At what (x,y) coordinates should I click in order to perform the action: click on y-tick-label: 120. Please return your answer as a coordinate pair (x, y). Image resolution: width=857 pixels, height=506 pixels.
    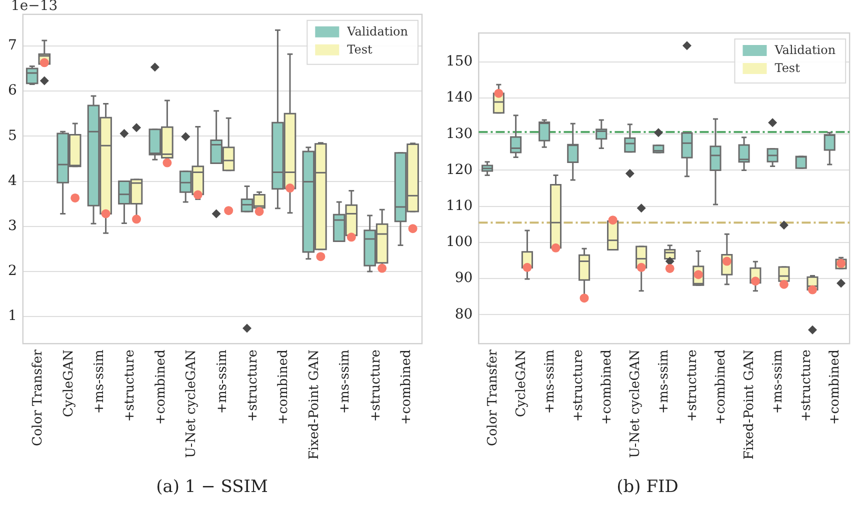
    Looking at the image, I should click on (459, 170).